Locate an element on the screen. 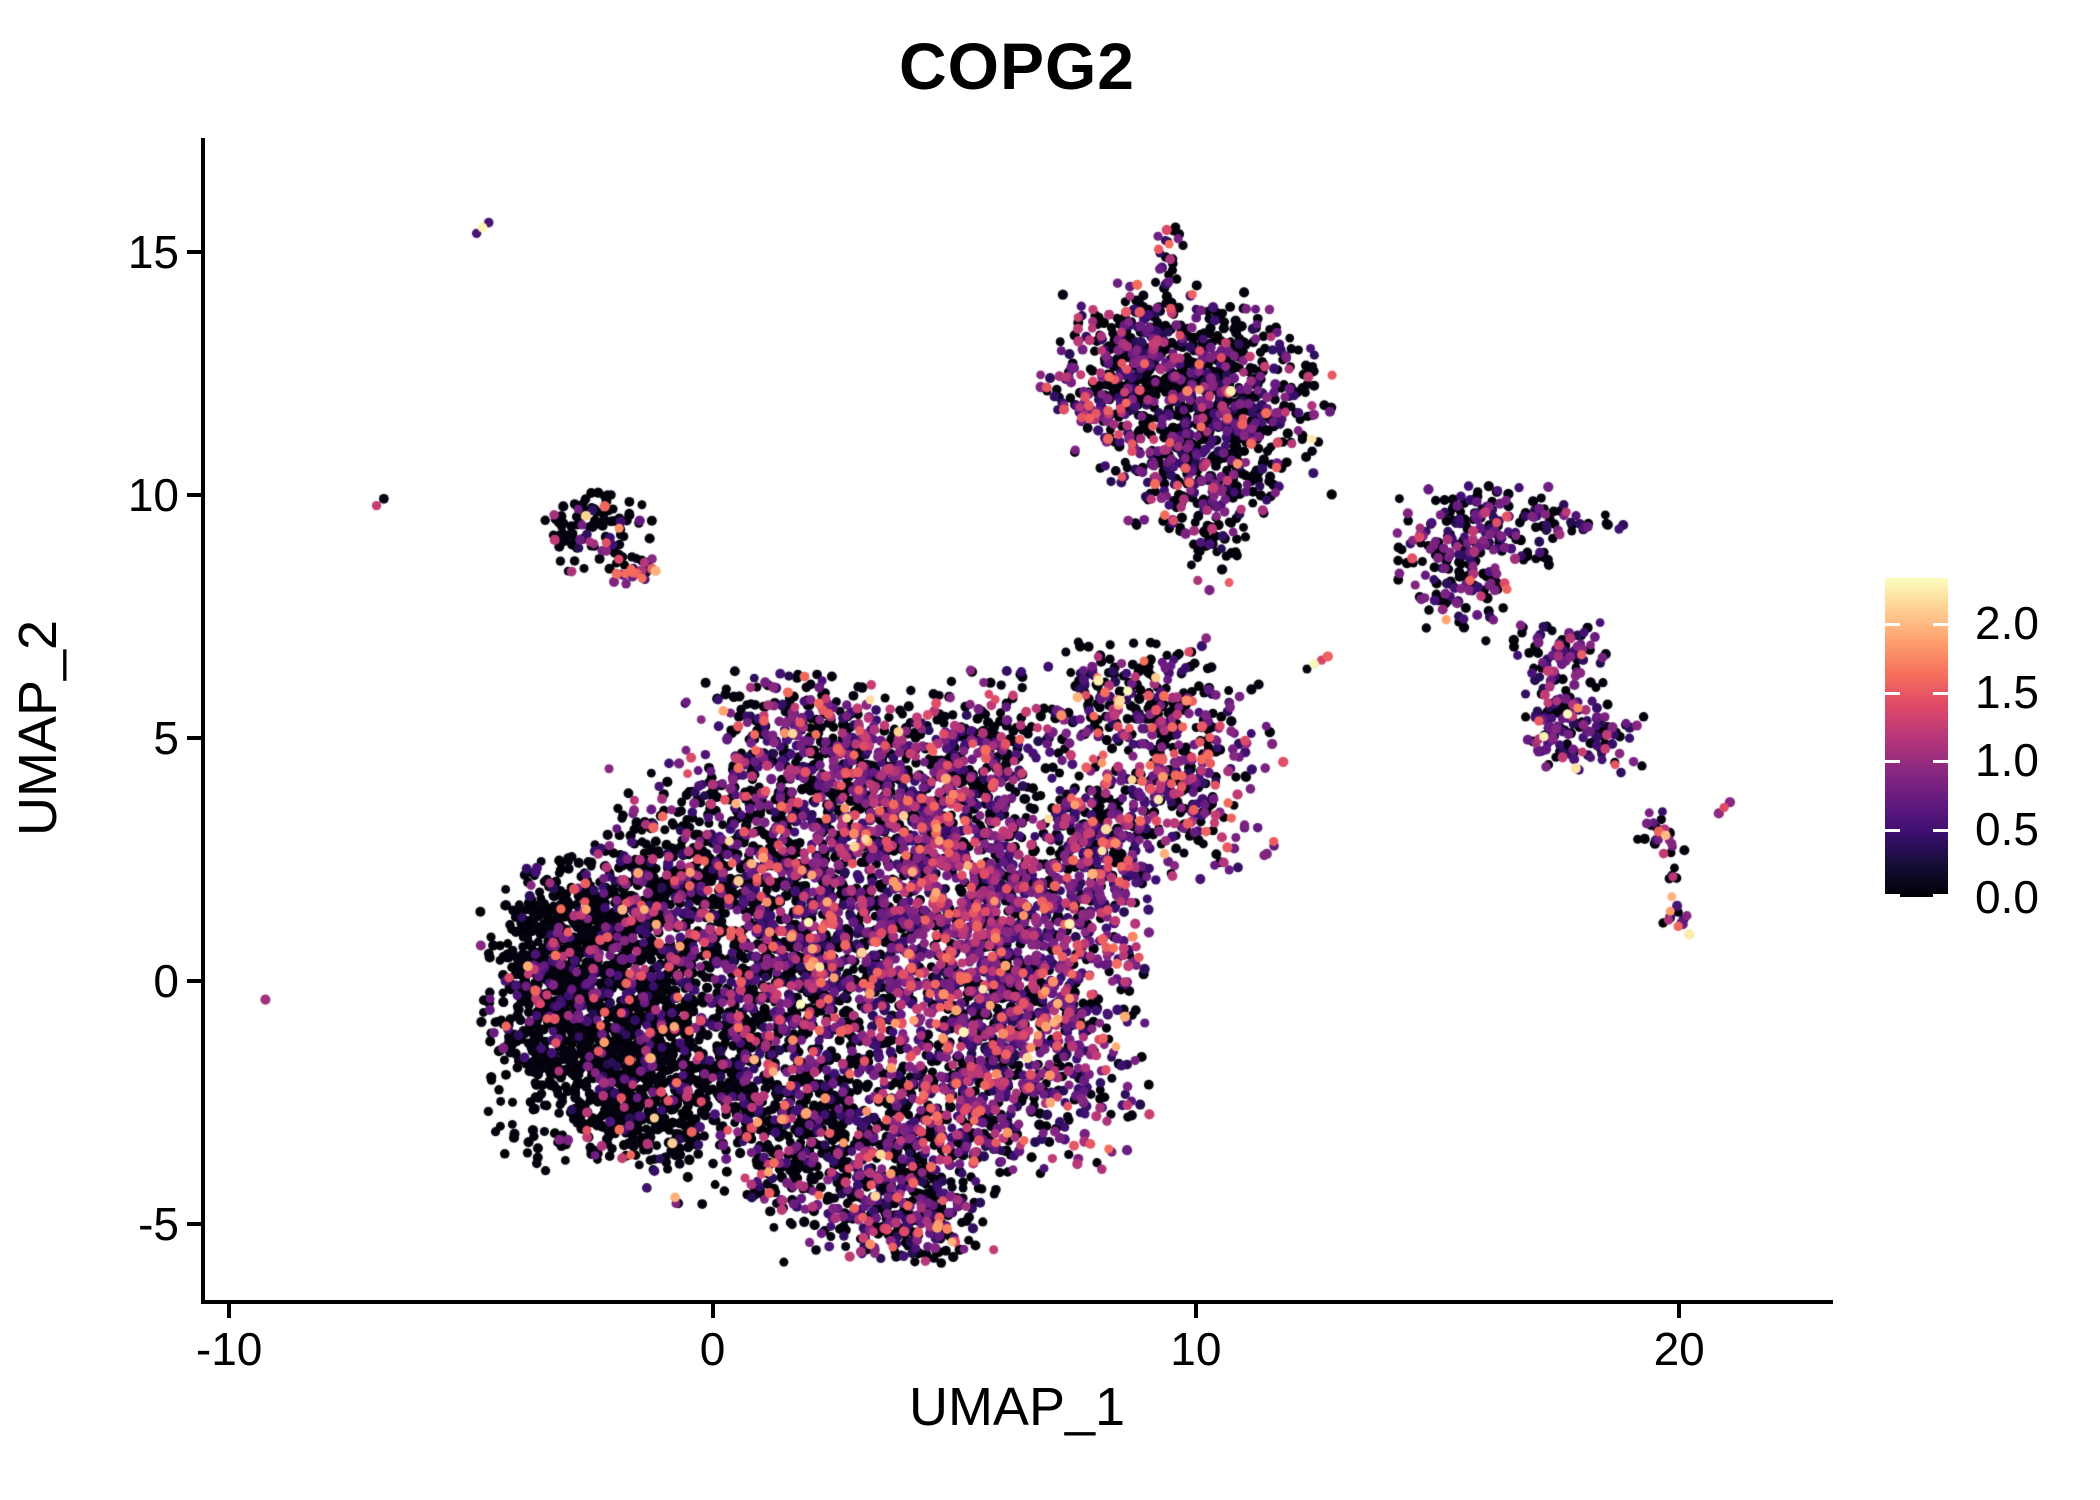 This screenshot has height=1500, width=2100. colorbar-tick-label: 0.5 is located at coordinates (2007, 828).